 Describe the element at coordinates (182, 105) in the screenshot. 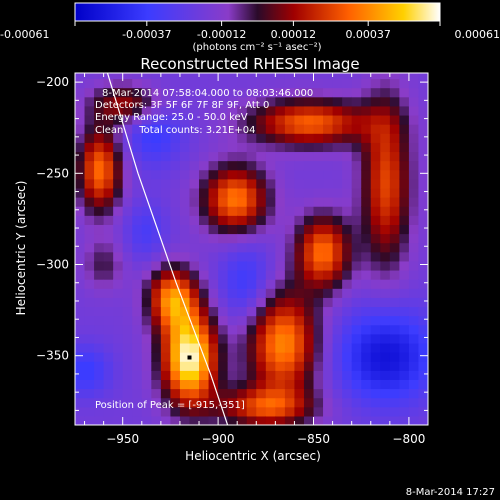

I see `annotation-detectors: Detectors: 3F 5F 6F 7F 8F 9F, Att 0` at that location.